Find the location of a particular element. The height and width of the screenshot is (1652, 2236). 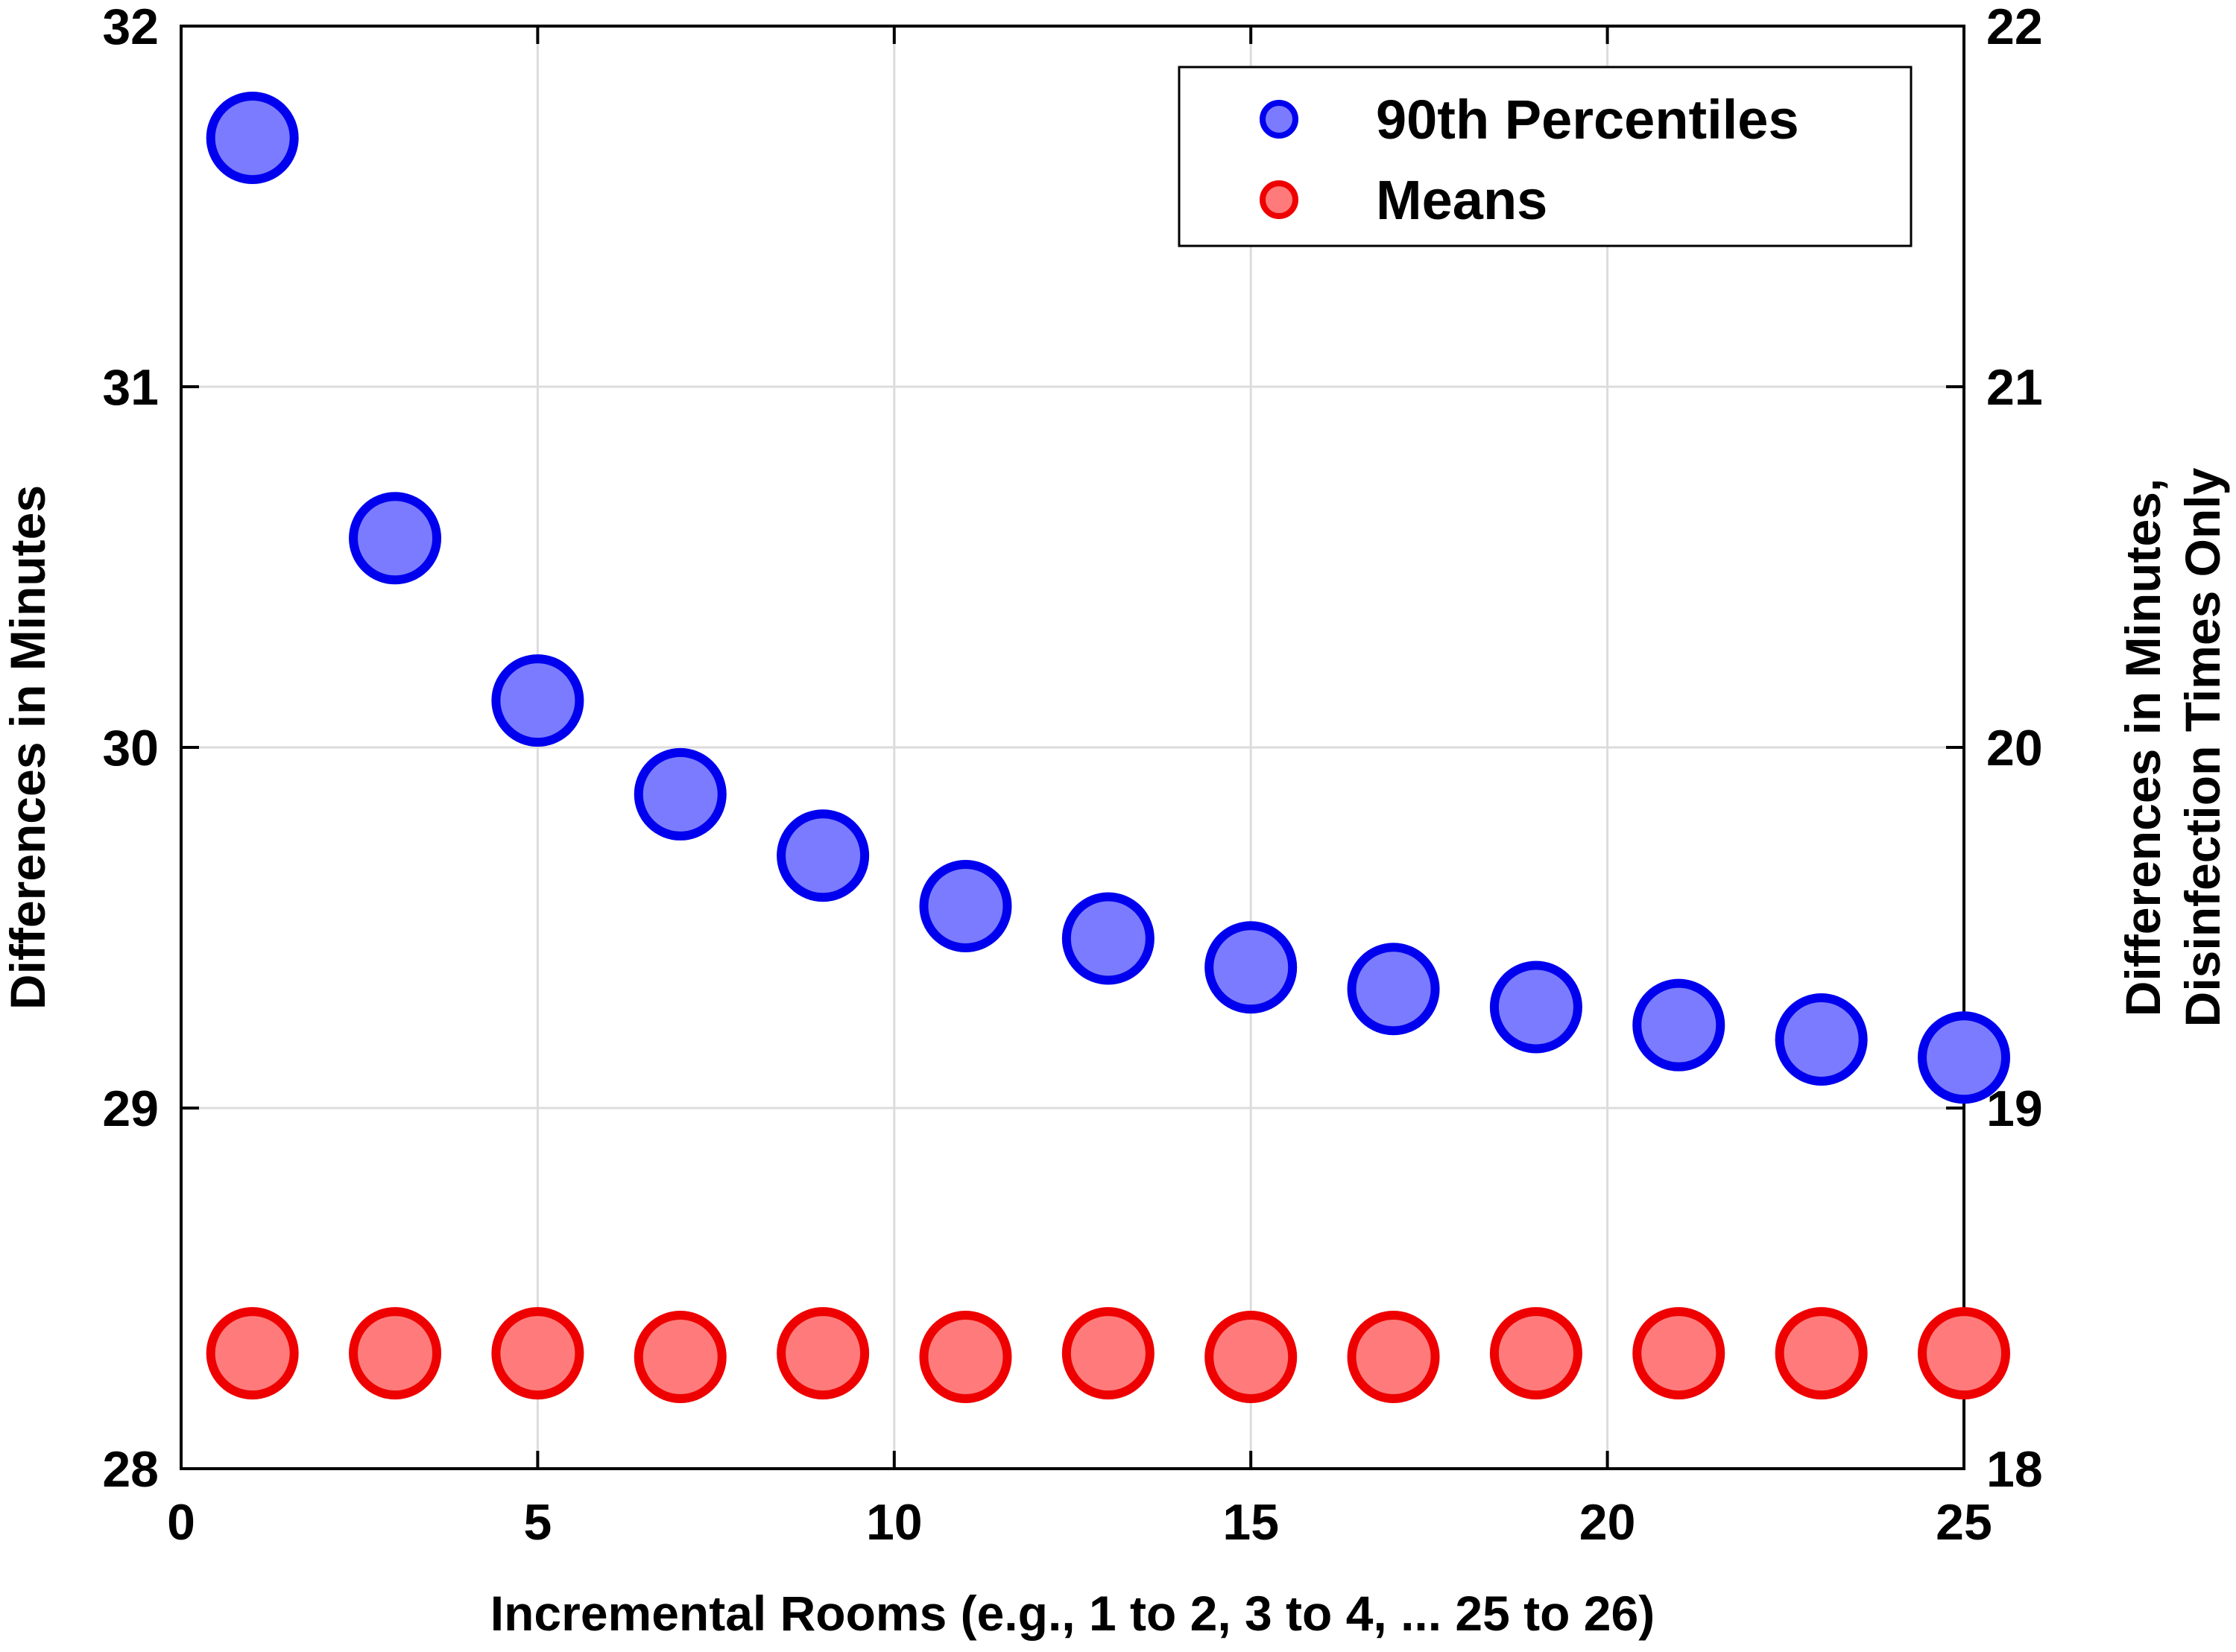

y-tick-label: 32 is located at coordinates (130, 27).